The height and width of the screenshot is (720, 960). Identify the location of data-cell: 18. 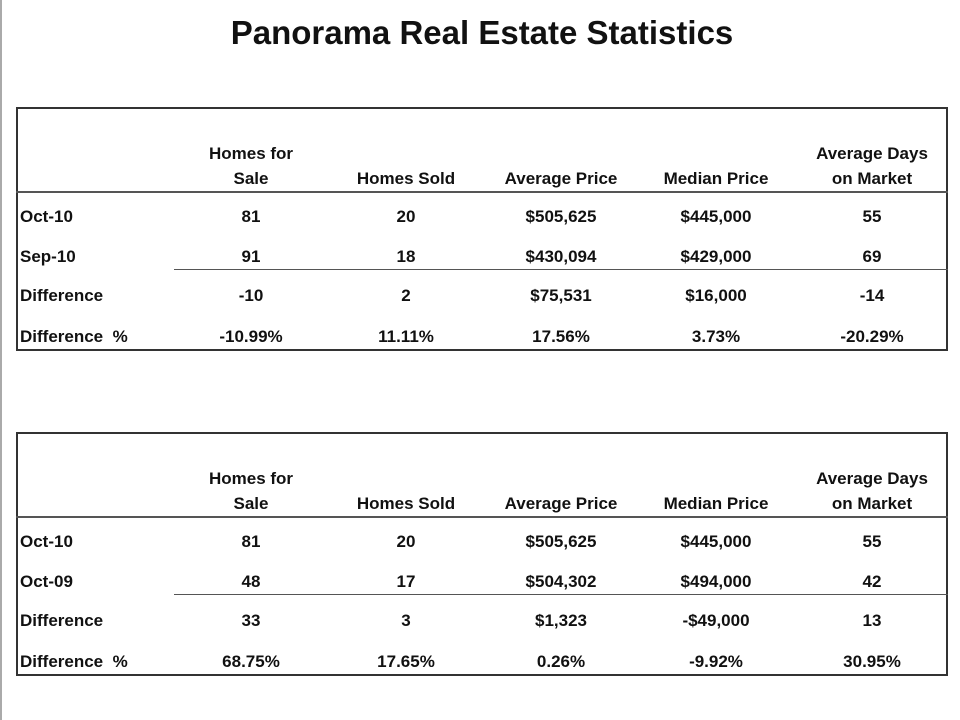
(406, 256).